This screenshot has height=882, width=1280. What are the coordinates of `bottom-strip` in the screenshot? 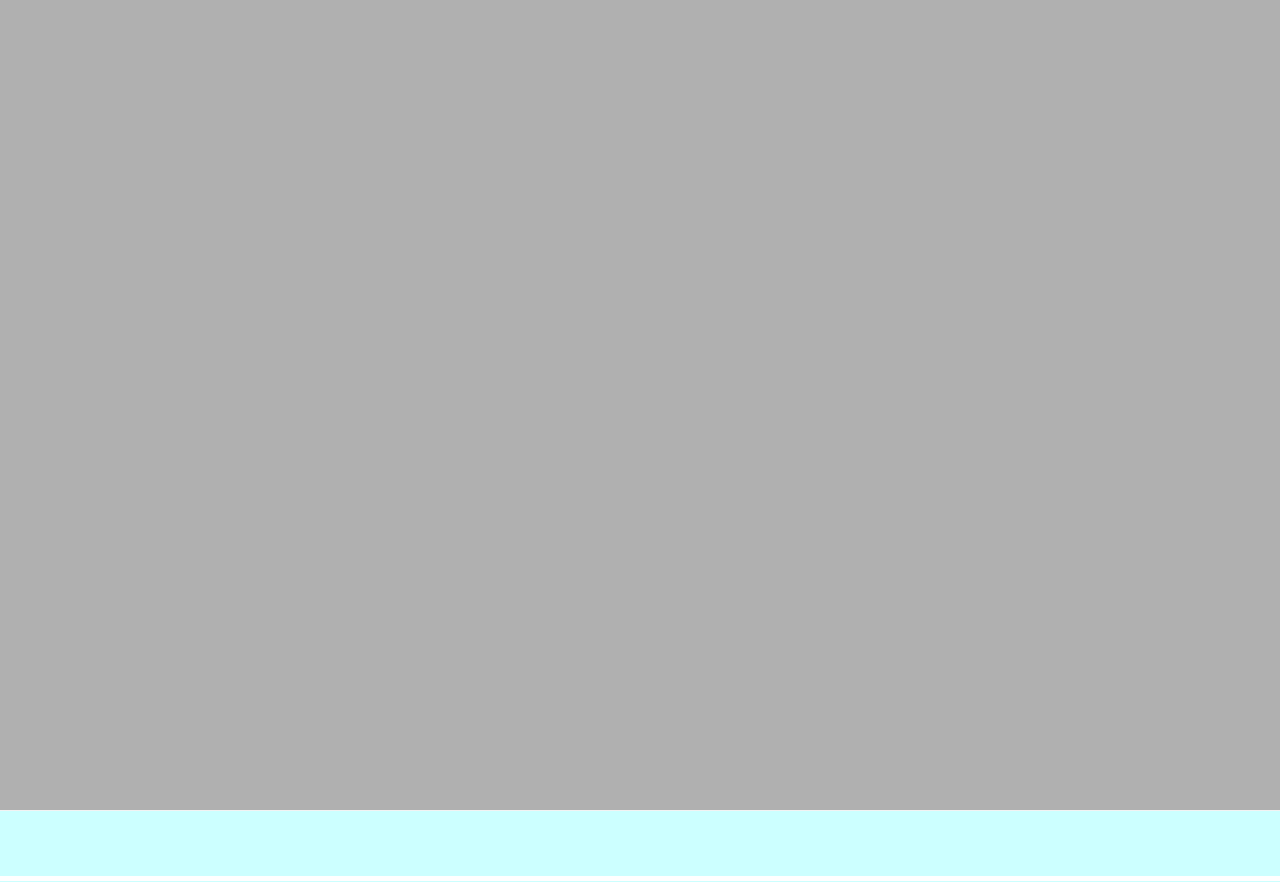 It's located at (640, 878).